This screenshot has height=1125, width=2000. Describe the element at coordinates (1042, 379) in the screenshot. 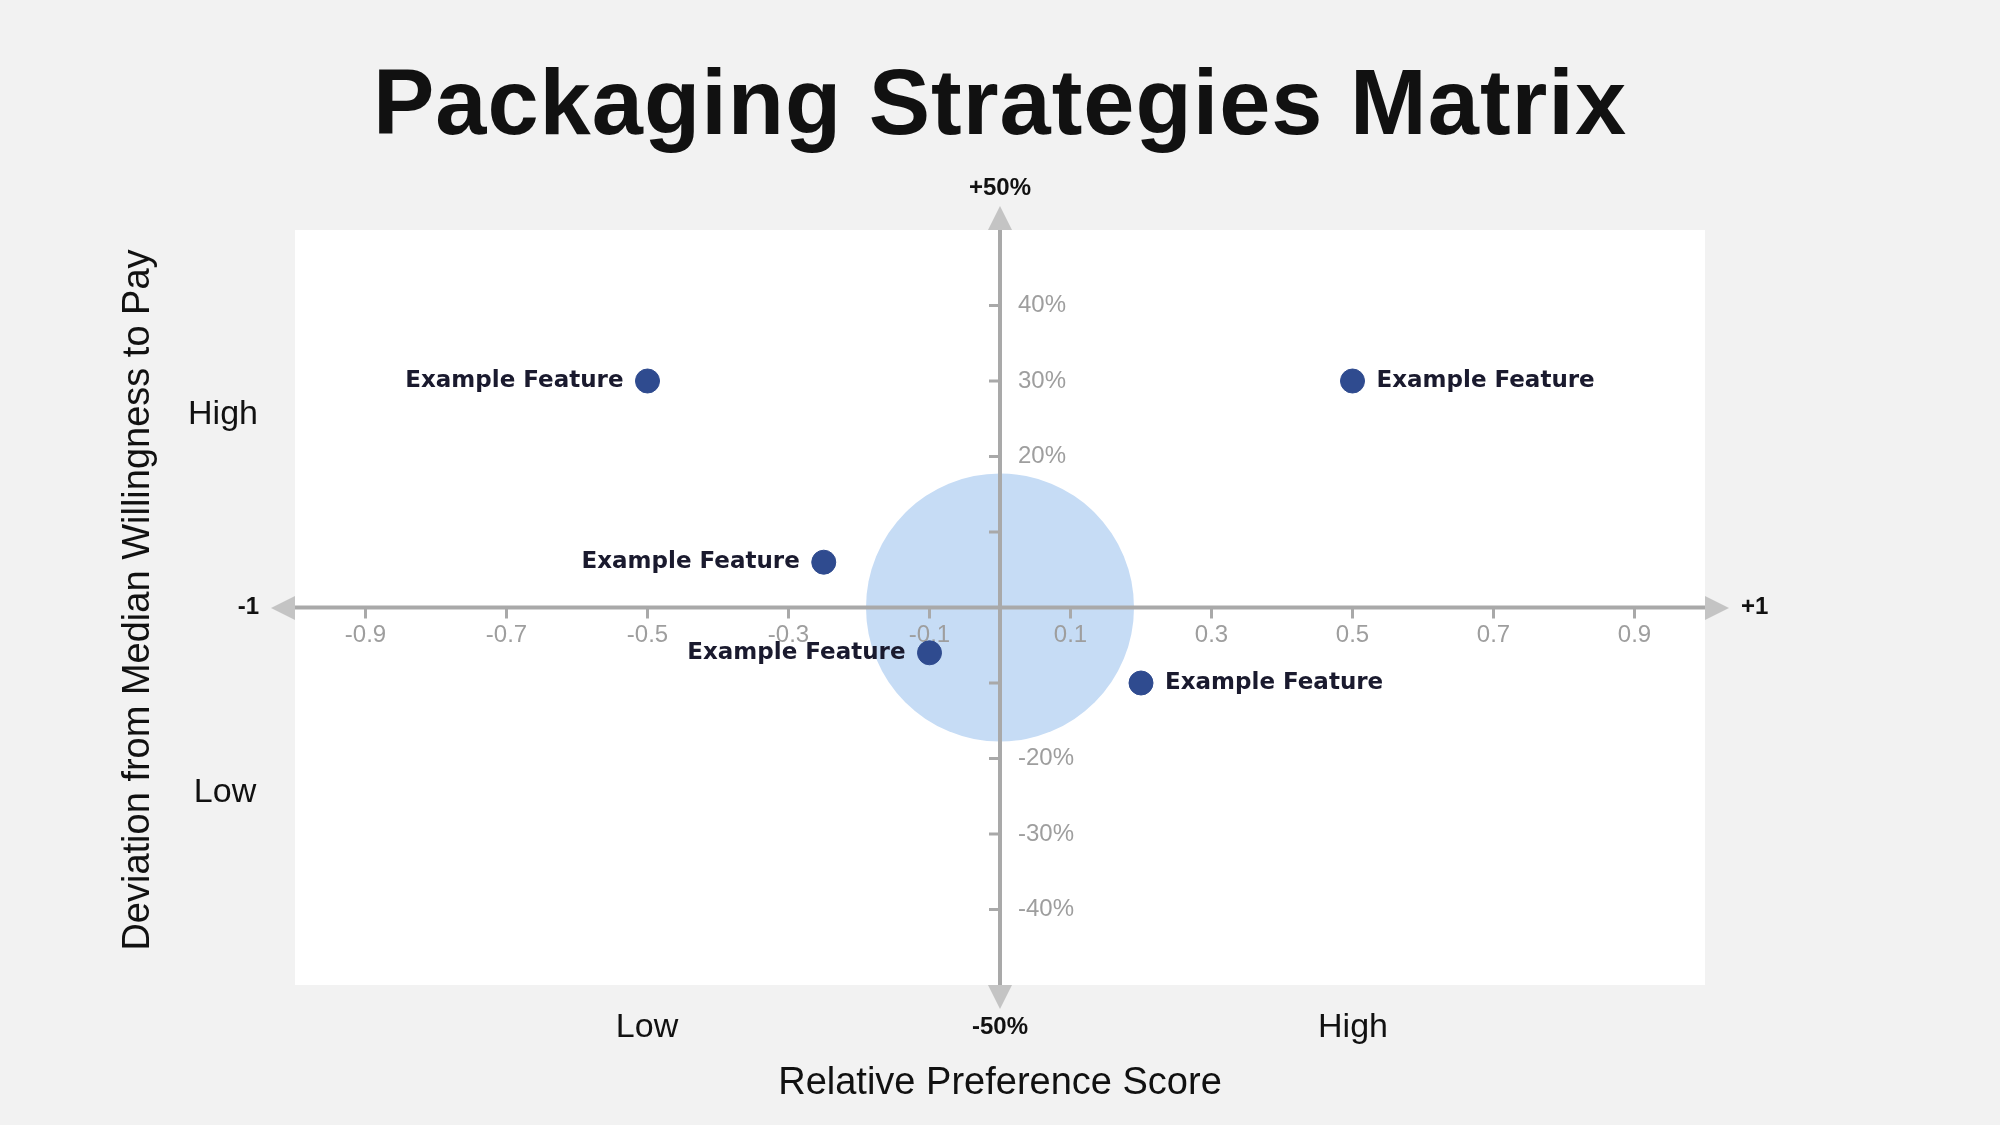

I see `y-tick-label: 30%` at that location.